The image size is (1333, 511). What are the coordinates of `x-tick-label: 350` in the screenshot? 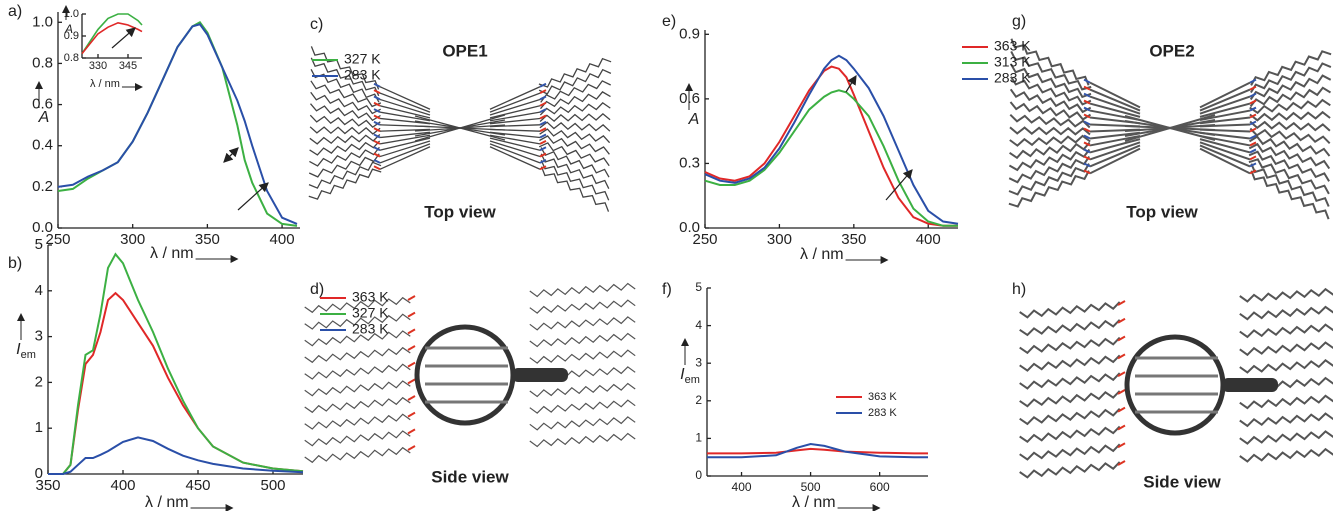 It's located at (47, 485).